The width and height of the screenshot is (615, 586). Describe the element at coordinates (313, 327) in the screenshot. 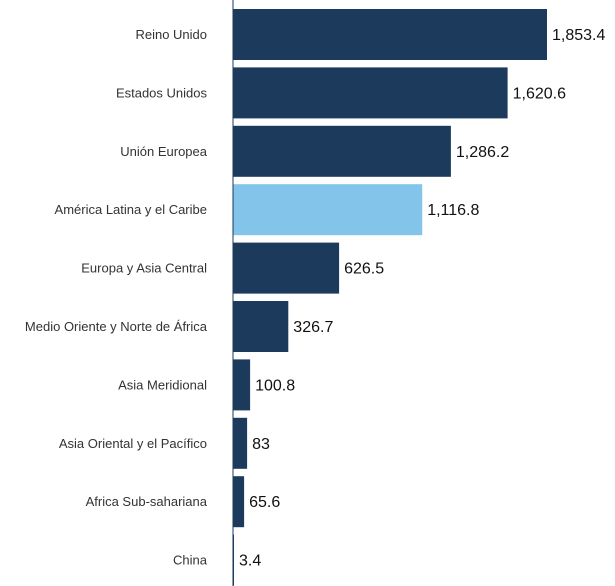

I see `value-label-5: 326.7` at that location.